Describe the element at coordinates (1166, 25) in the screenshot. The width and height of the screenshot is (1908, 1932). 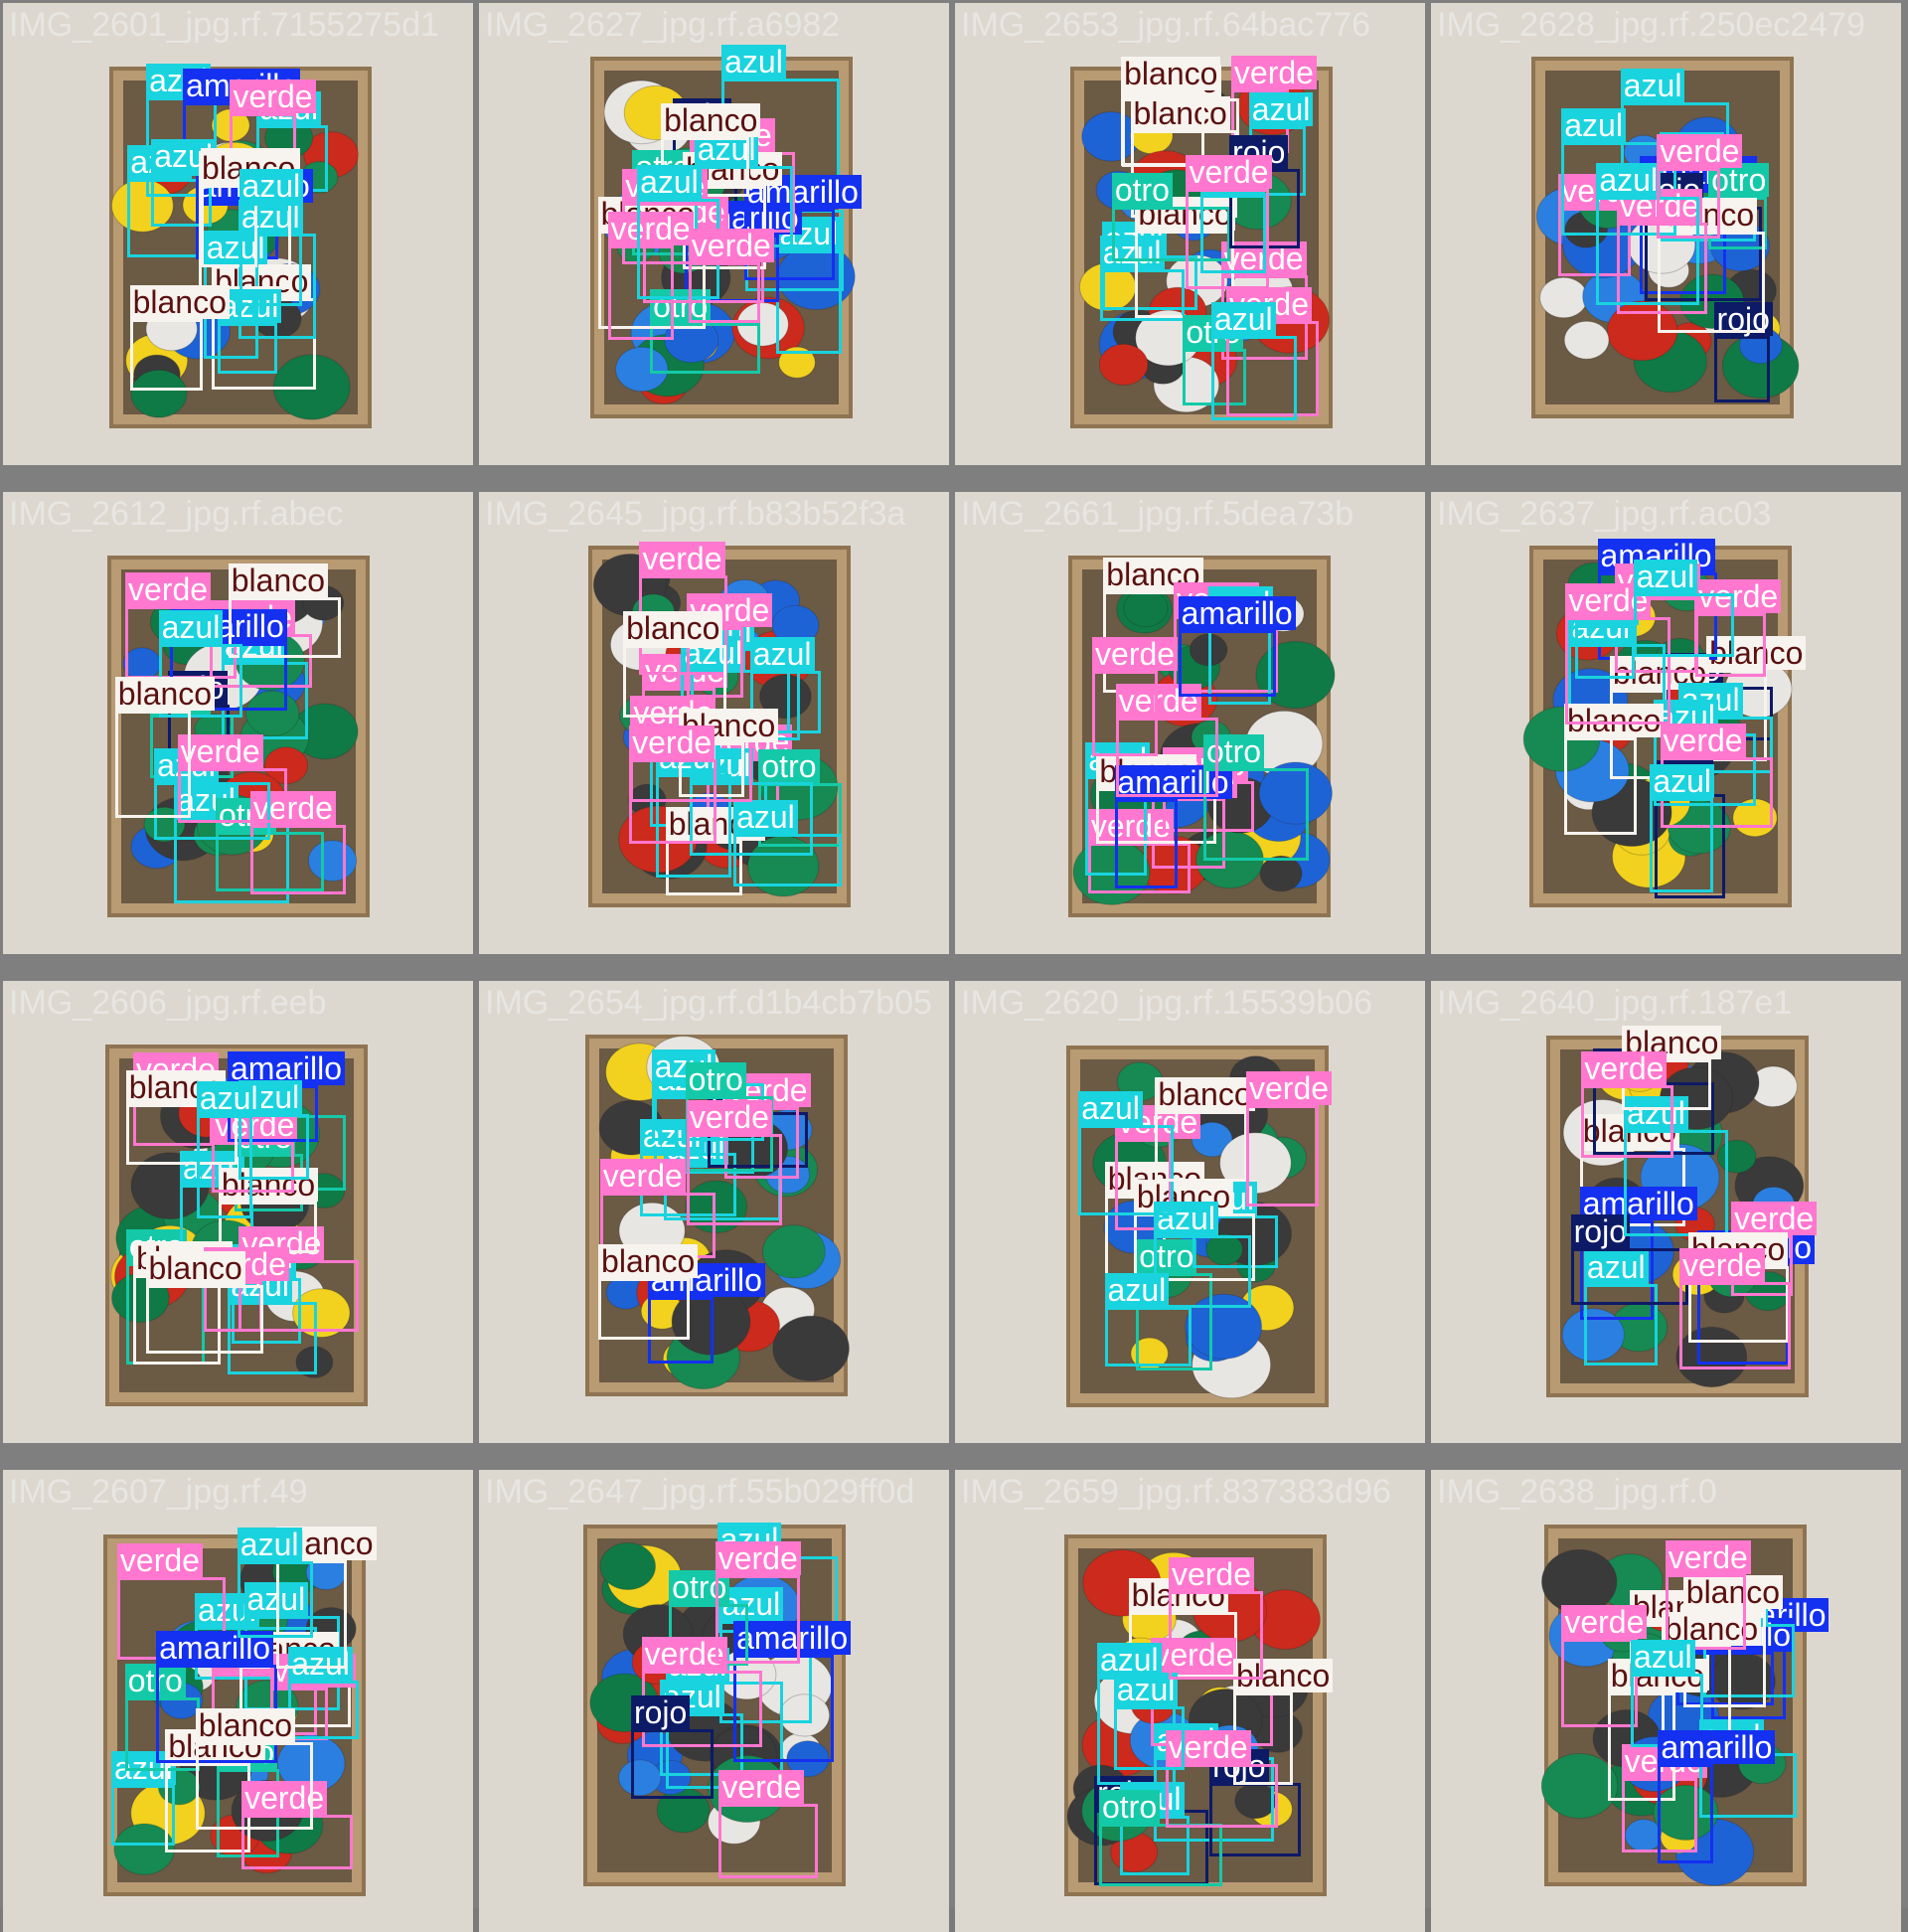
I see `tile-filename: IMG_2653_jpg.rf.64bac776` at that location.